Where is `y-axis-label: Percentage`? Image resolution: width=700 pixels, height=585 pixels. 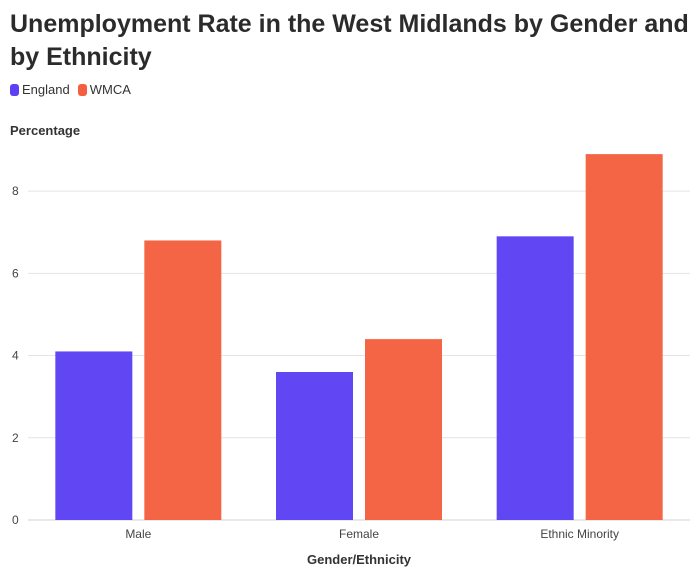 y-axis-label: Percentage is located at coordinates (45, 130).